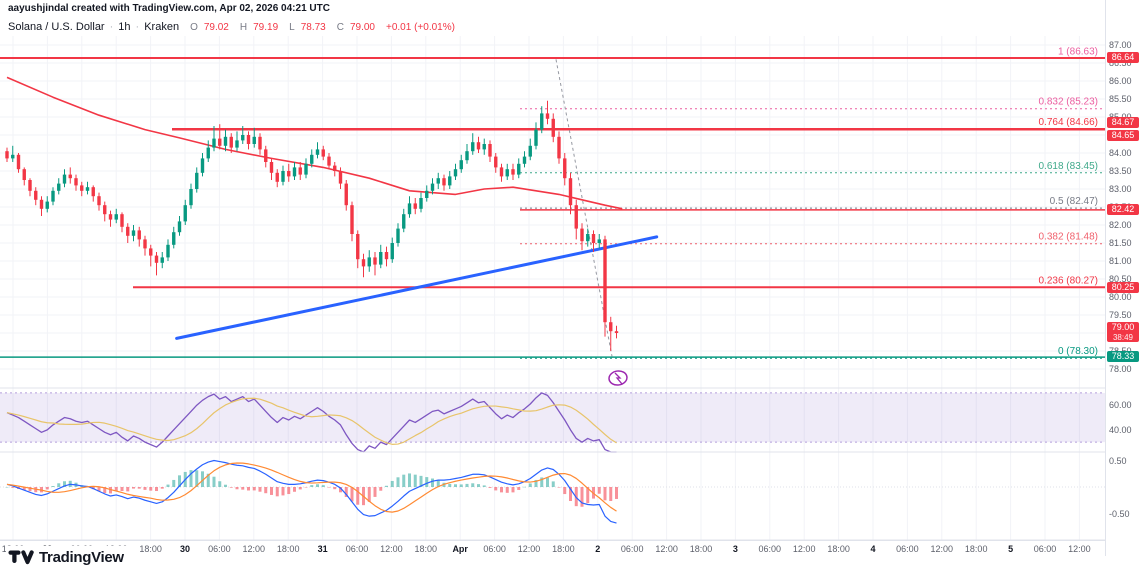  Describe the element at coordinates (124, 27) in the screenshot. I see `interval-label: 1h` at that location.